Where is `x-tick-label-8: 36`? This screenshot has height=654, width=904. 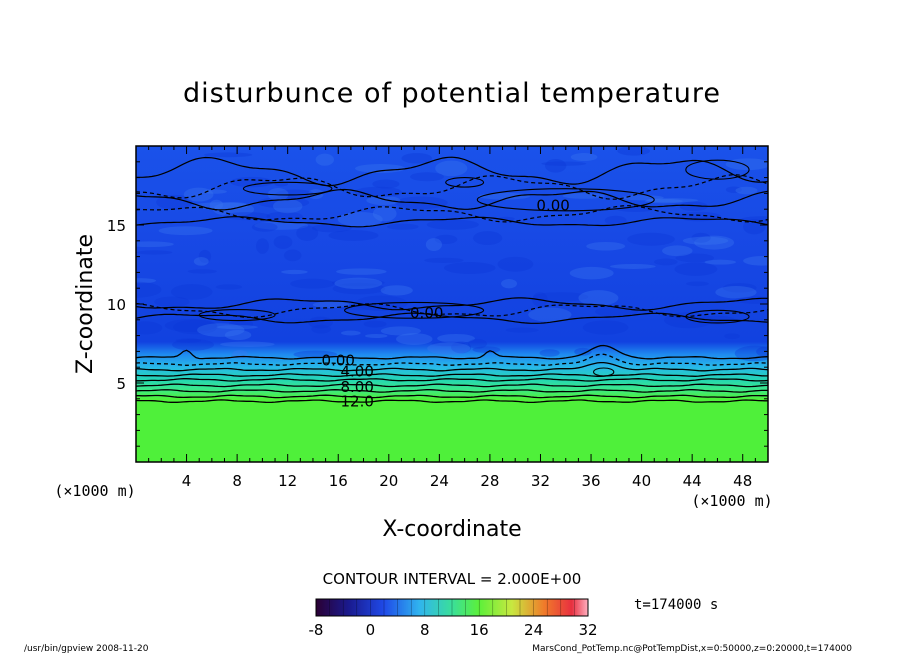
x-tick-label-8: 36 is located at coordinates (590, 481).